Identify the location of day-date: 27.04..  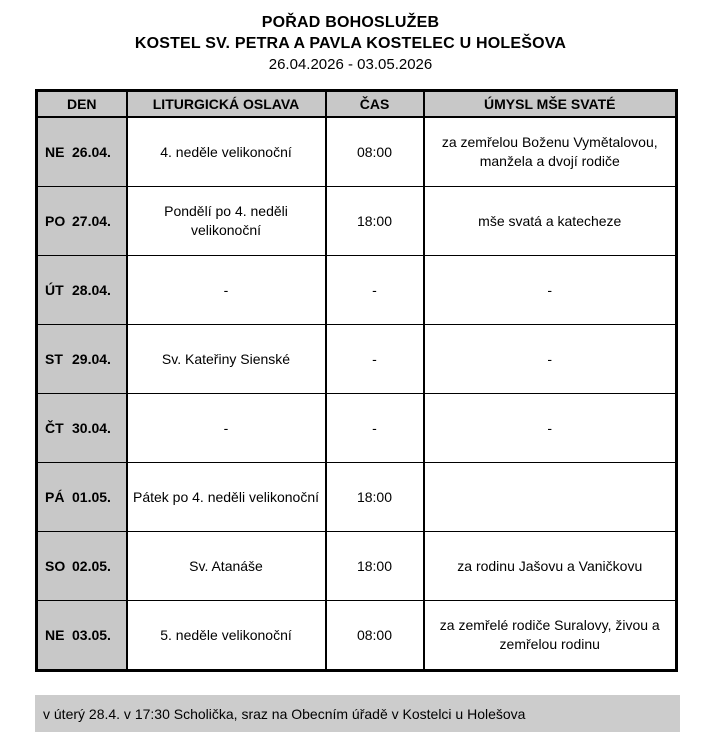
(91, 220).